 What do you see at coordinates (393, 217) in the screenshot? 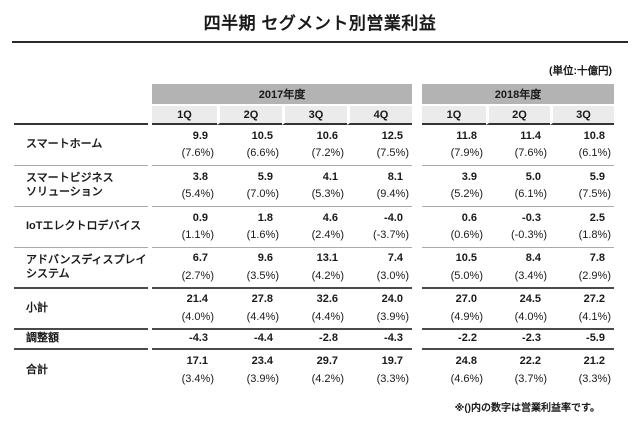
I see `value: -4.0` at bounding box center [393, 217].